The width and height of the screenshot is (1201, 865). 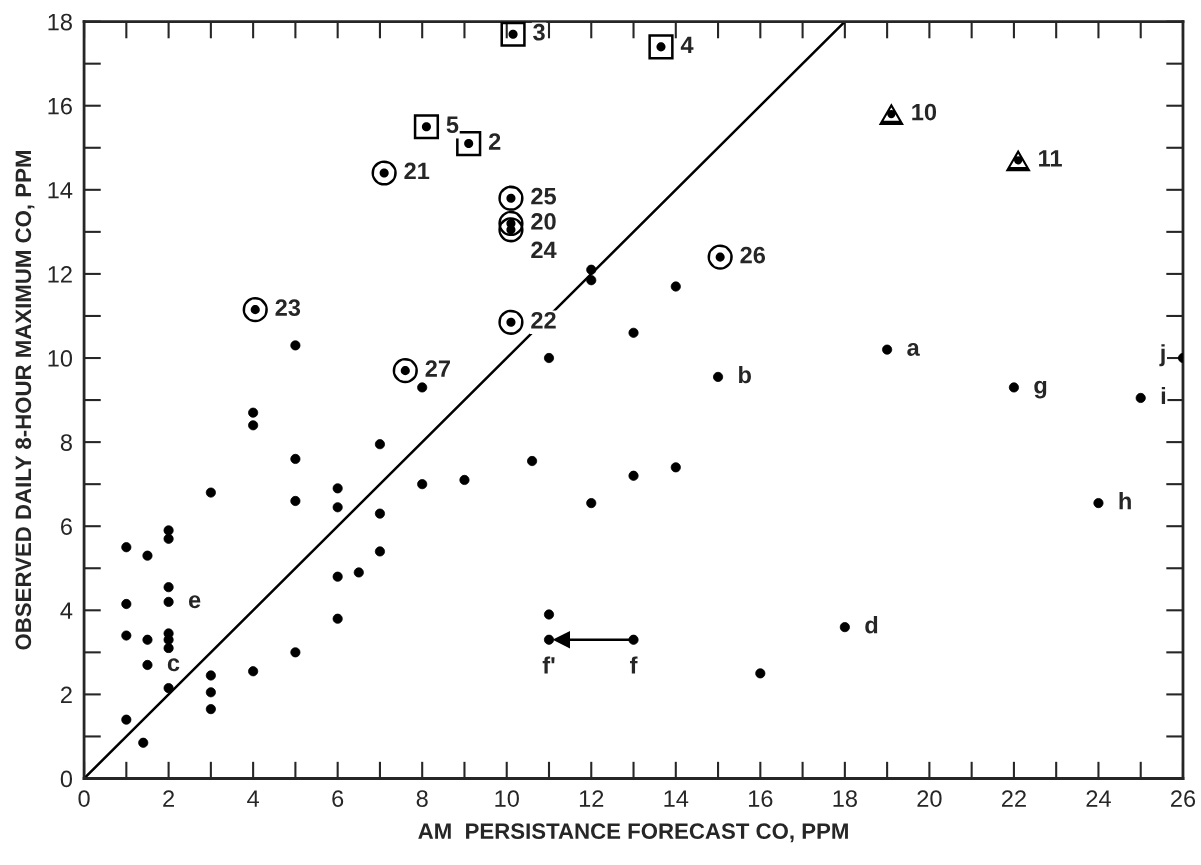 I want to click on x-tick-label: 18, so click(x=845, y=798).